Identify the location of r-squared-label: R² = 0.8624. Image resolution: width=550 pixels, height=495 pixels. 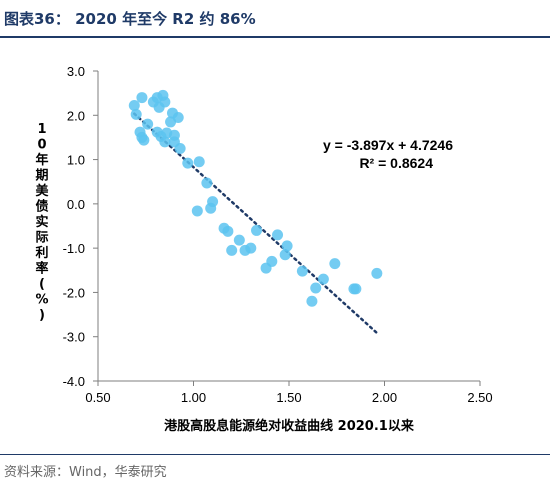
(396, 163).